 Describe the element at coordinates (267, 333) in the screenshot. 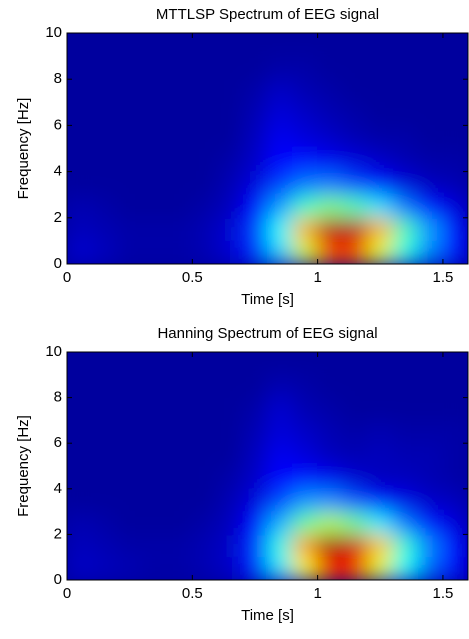

I see `chart-title: Hanning Spectrum of EEG signal` at that location.